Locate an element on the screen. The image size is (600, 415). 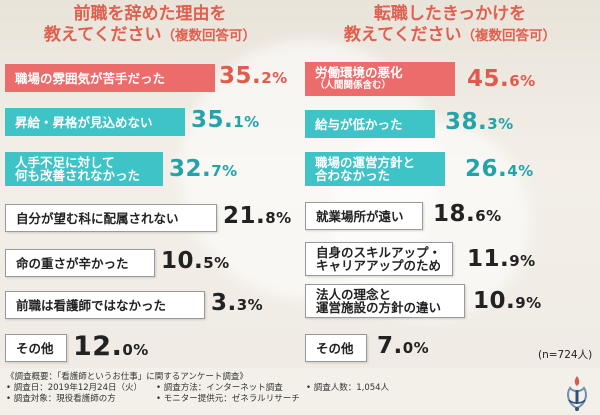
item-label: 就業場所が遠い is located at coordinates (364, 216).